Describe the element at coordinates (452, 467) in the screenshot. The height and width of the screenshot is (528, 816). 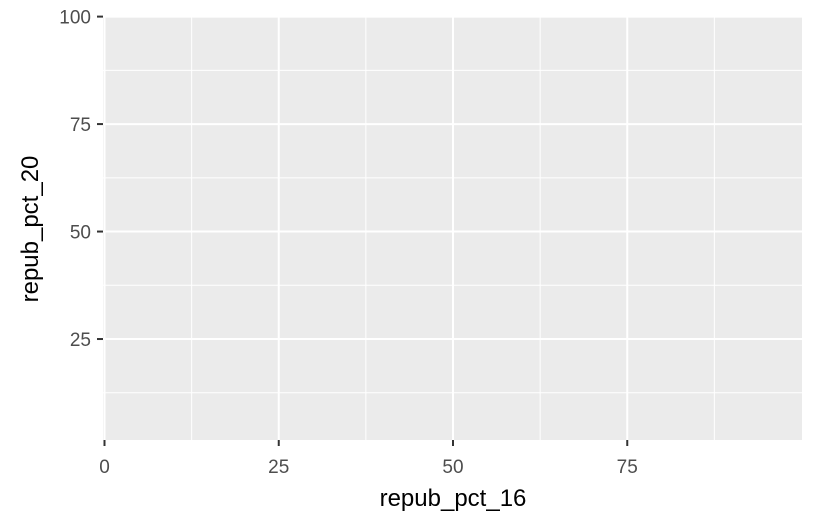
I see `x-tick-label: 50` at that location.